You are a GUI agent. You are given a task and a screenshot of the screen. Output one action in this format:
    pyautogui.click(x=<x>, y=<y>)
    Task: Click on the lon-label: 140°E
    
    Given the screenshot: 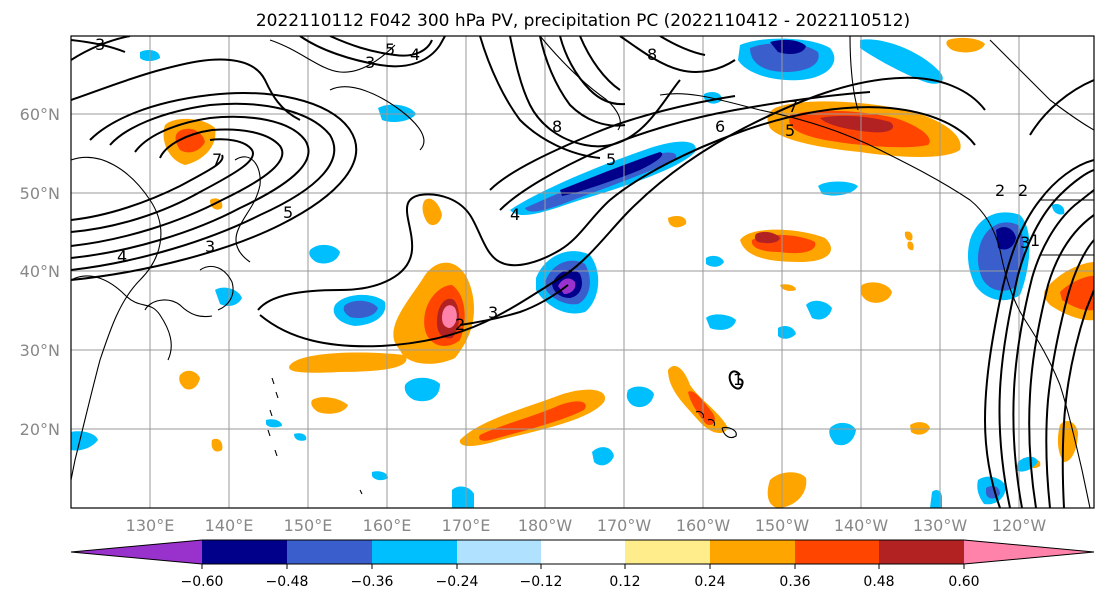 What is the action you would take?
    pyautogui.click(x=229, y=525)
    